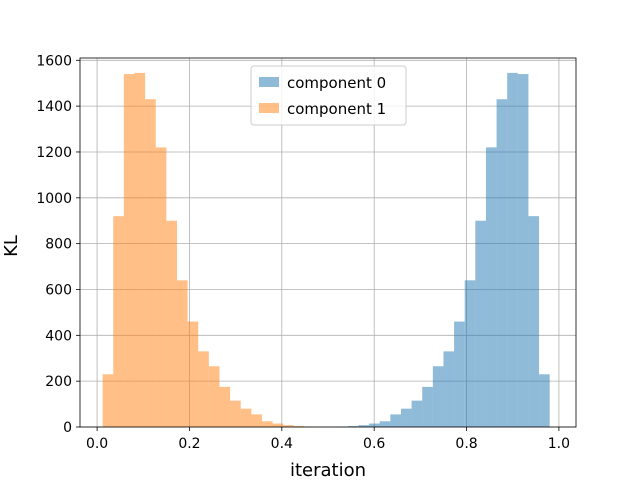 The height and width of the screenshot is (484, 640). Describe the element at coordinates (67, 428) in the screenshot. I see `y-tick-label: 0` at that location.